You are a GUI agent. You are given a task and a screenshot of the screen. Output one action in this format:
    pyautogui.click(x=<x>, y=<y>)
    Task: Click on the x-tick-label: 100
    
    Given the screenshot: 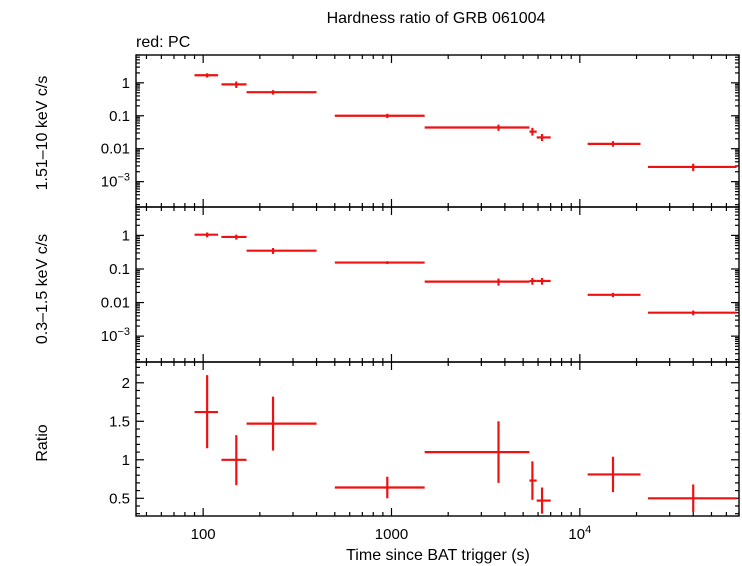 What is the action you would take?
    pyautogui.click(x=203, y=534)
    